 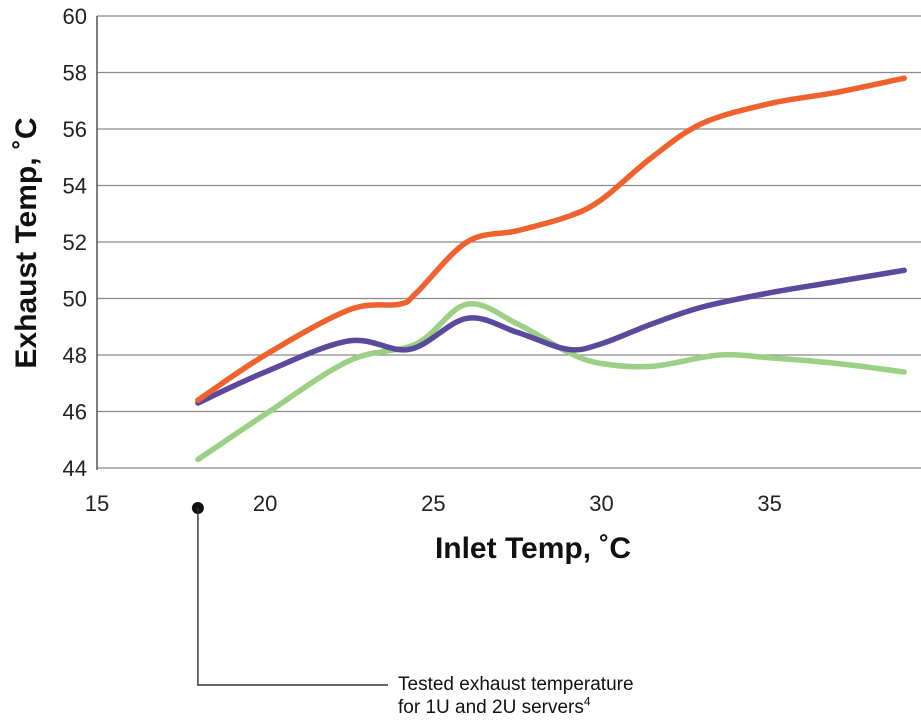 What do you see at coordinates (26, 242) in the screenshot?
I see `y-axis-title: Exhaust Temp, ˚C` at bounding box center [26, 242].